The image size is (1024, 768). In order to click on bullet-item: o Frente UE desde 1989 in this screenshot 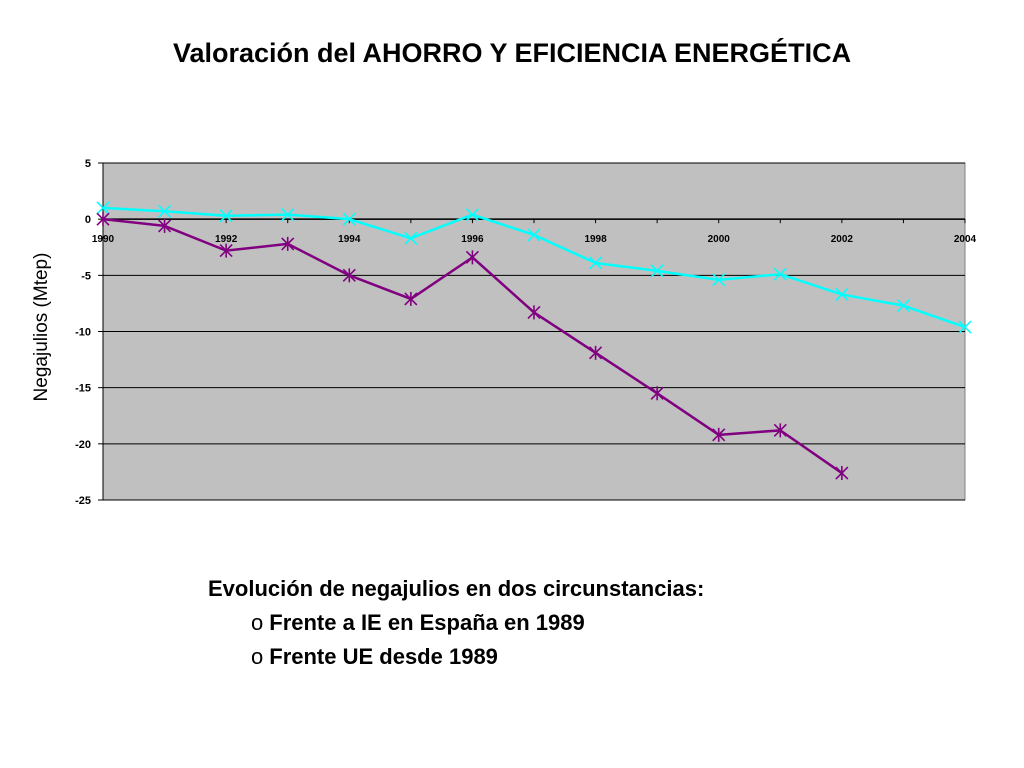, I will do `click(456, 657)`.